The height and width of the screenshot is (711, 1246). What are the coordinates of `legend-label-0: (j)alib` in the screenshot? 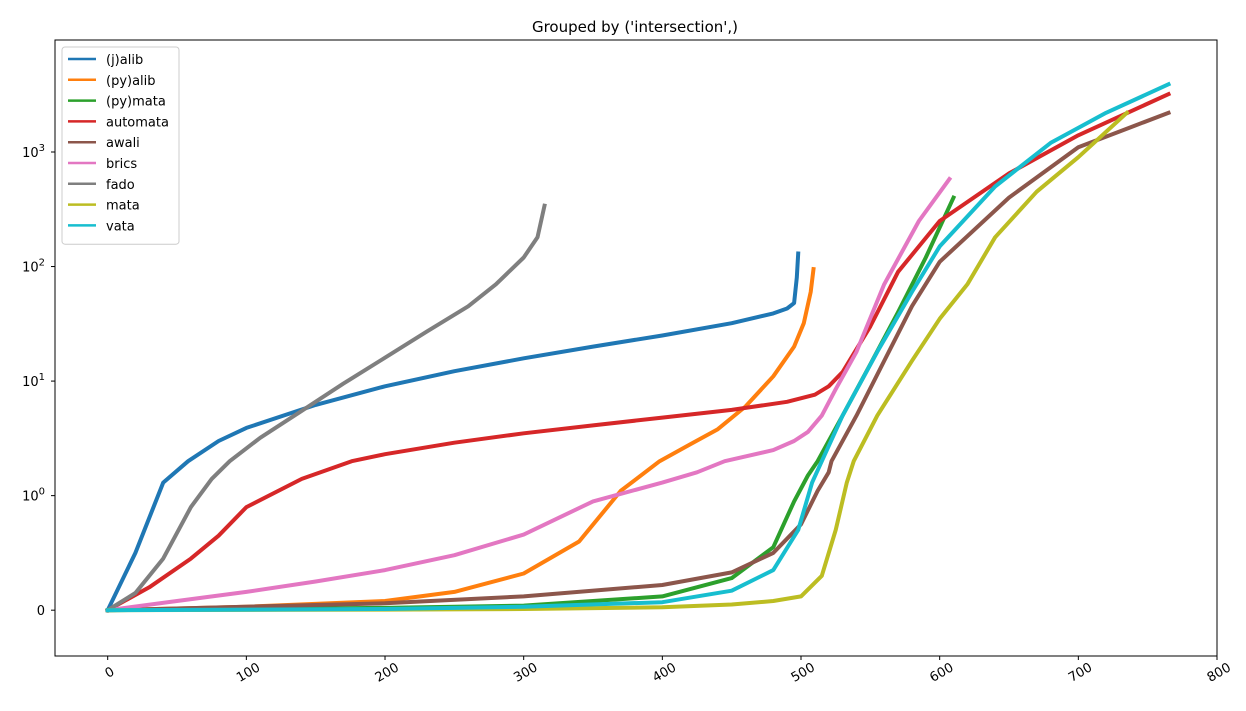 It's located at (124, 60).